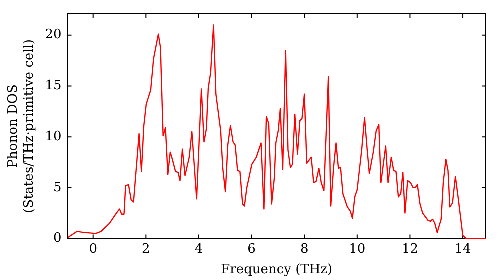 Image resolution: width=500 pixels, height=280 pixels. What do you see at coordinates (463, 249) in the screenshot?
I see `x-tick-label: 14` at bounding box center [463, 249].